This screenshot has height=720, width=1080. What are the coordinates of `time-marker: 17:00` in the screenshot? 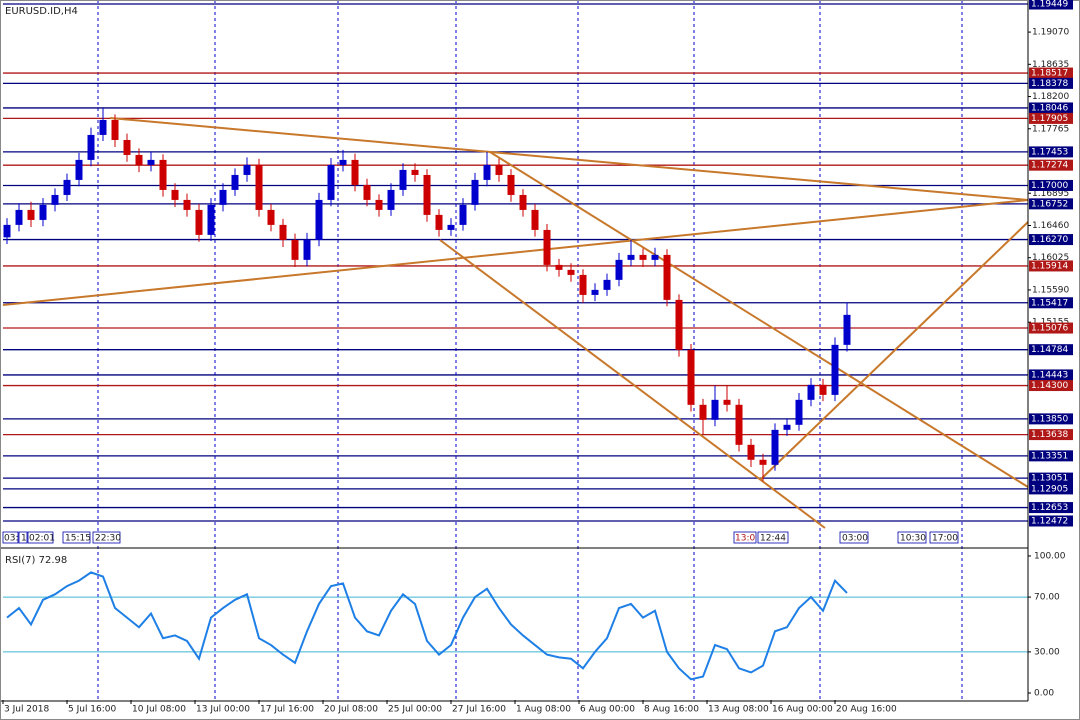 It's located at (945, 539).